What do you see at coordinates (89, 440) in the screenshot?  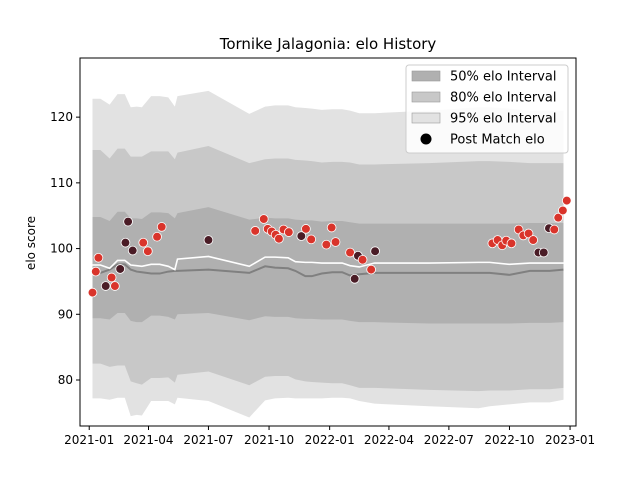 I see `x-tick-label-2021-01: 2021-01` at bounding box center [89, 440].